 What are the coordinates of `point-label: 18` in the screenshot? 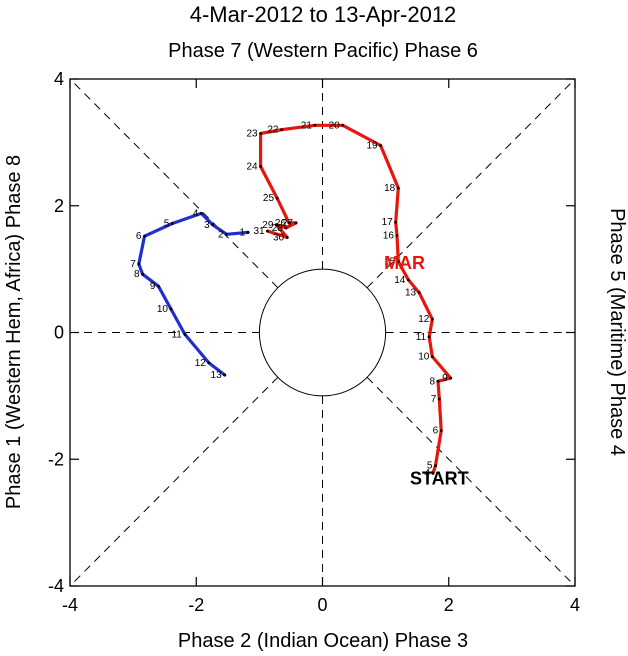 It's located at (390, 188).